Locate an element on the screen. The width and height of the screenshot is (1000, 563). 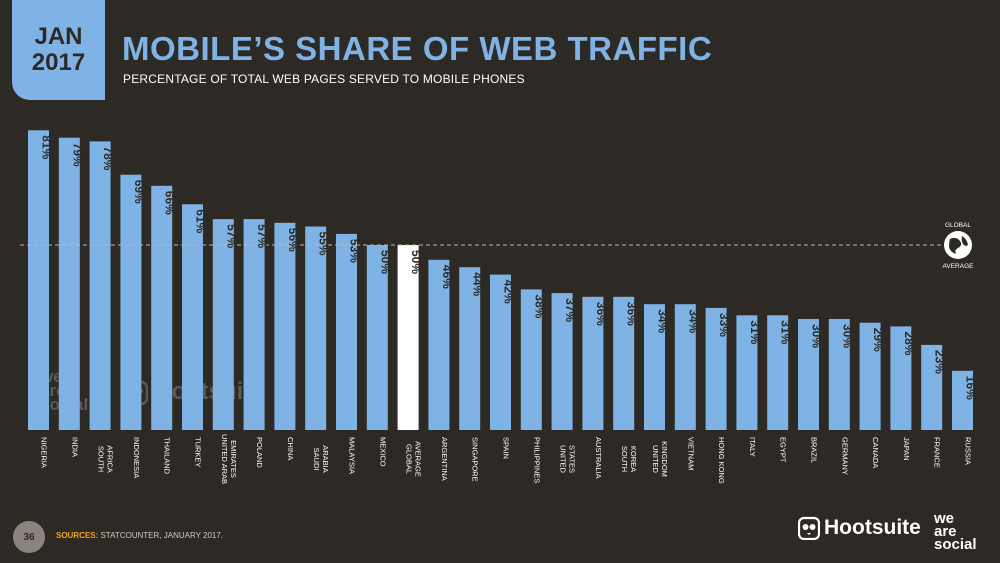
value-label: 61% is located at coordinates (201, 221).